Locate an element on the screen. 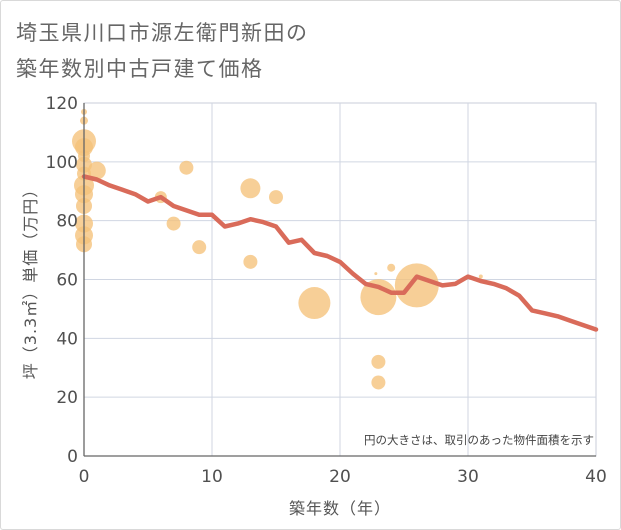  y-tick-label: 100 is located at coordinates (62, 163).